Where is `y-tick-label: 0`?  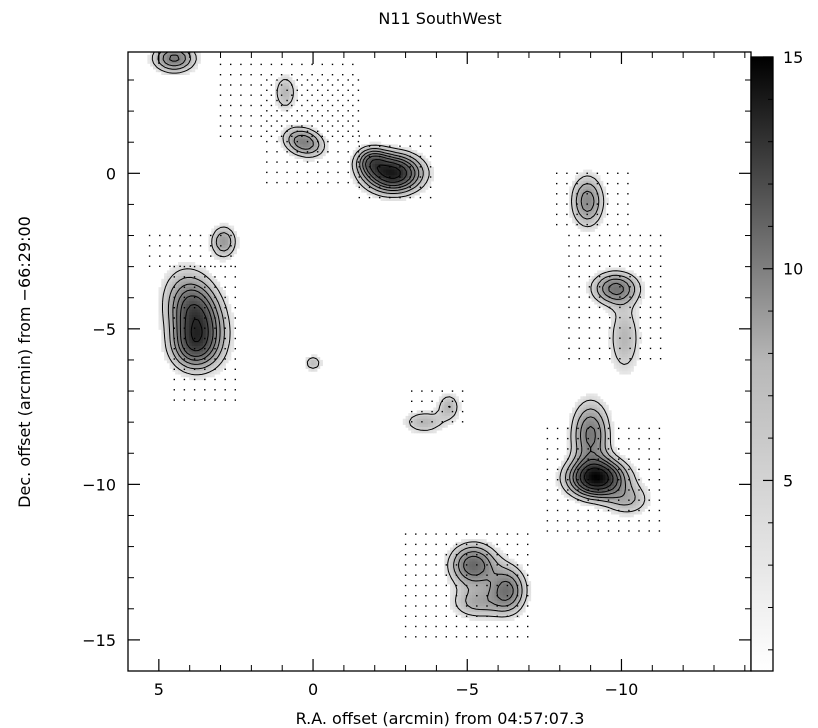
y-tick-label: 0 is located at coordinates (111, 173).